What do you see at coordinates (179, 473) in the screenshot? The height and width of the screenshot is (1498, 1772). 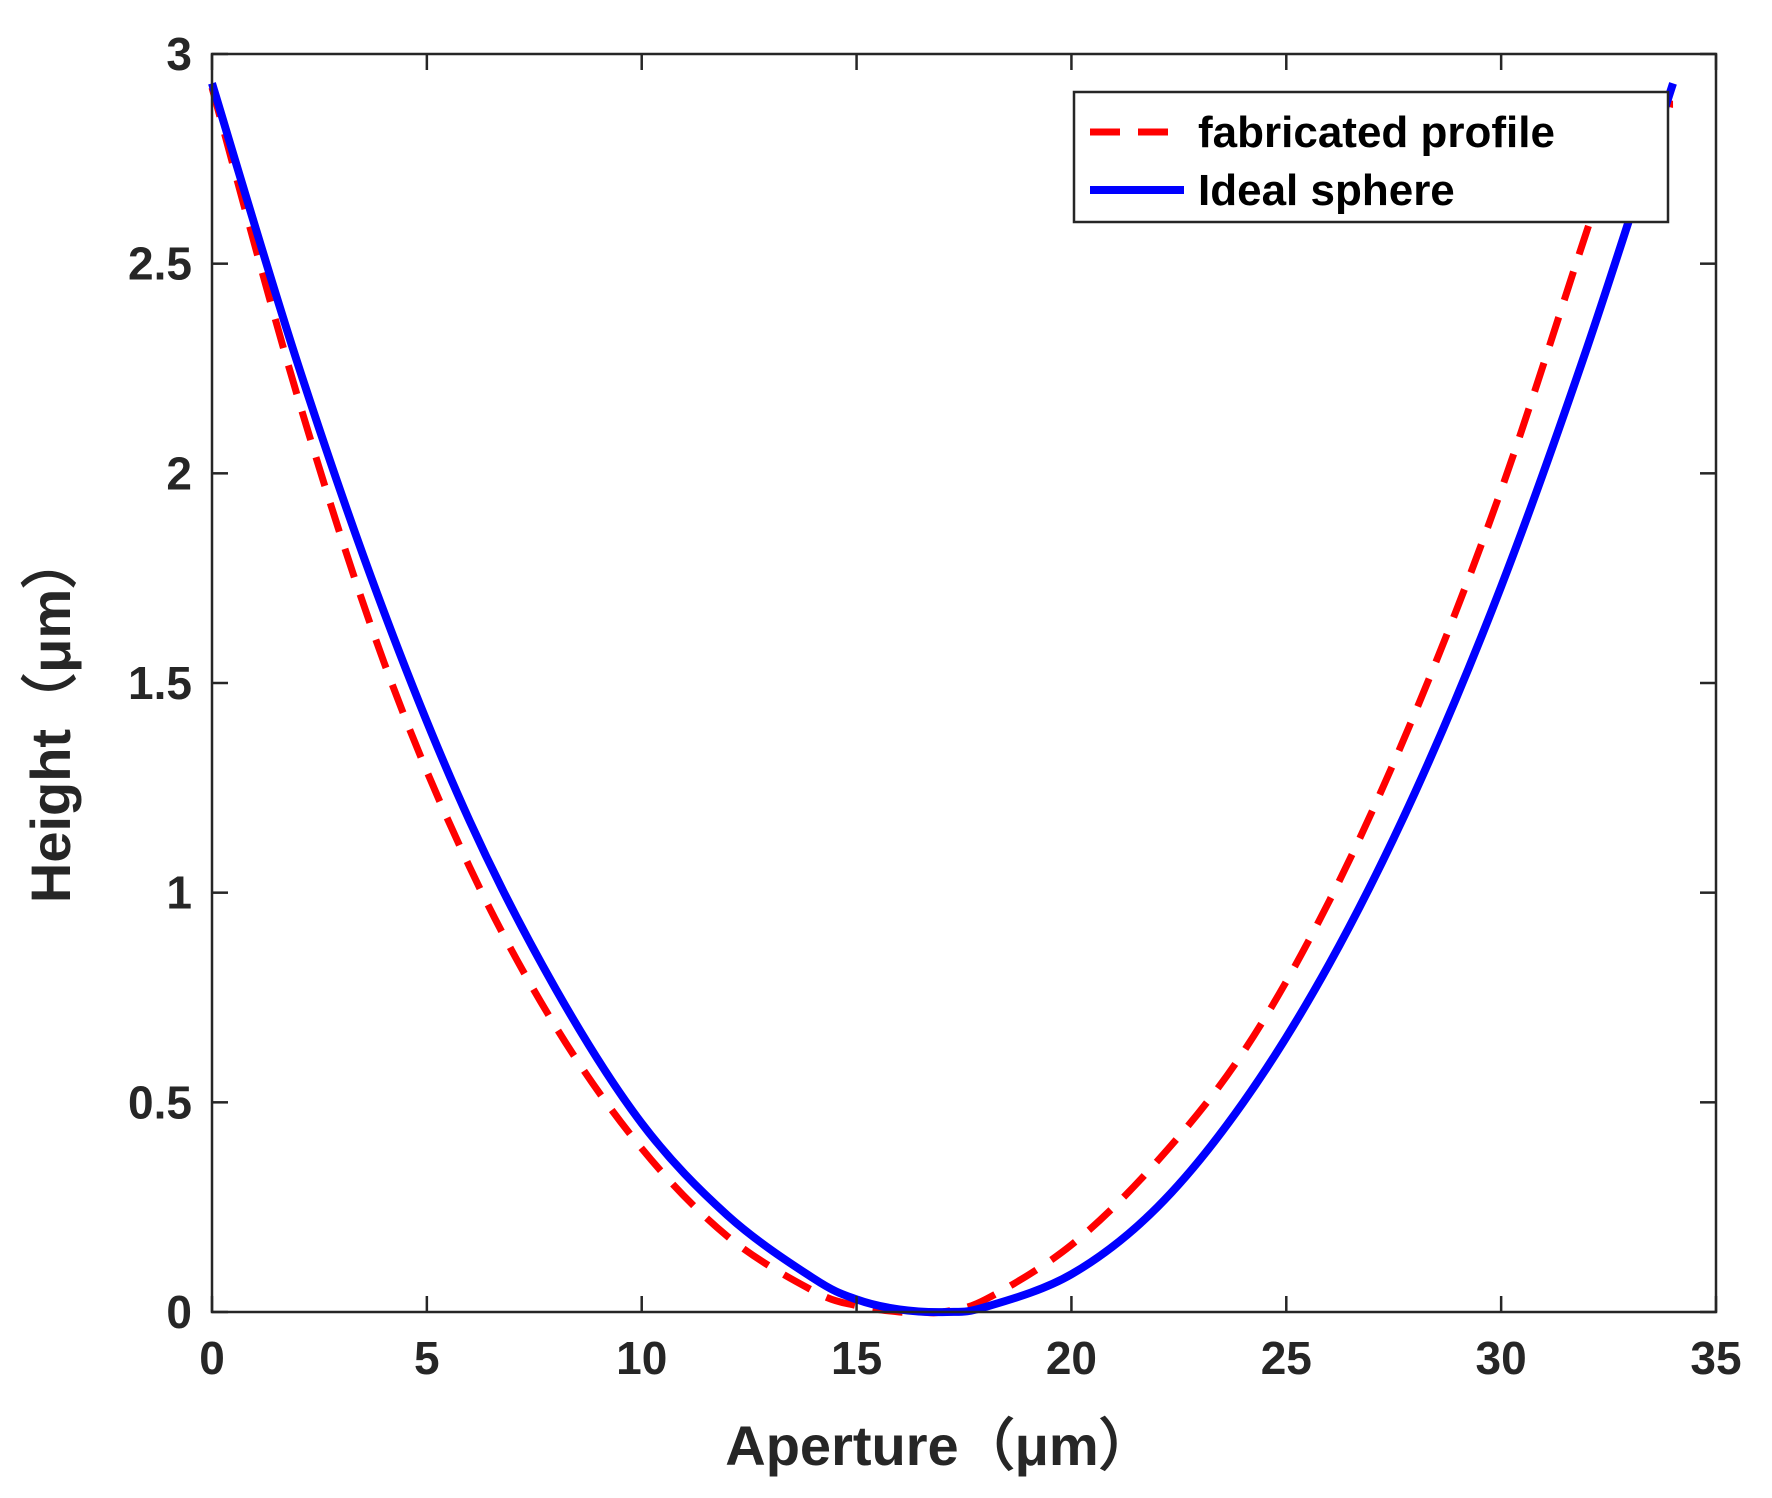 I see `y-tick-label: 2` at bounding box center [179, 473].